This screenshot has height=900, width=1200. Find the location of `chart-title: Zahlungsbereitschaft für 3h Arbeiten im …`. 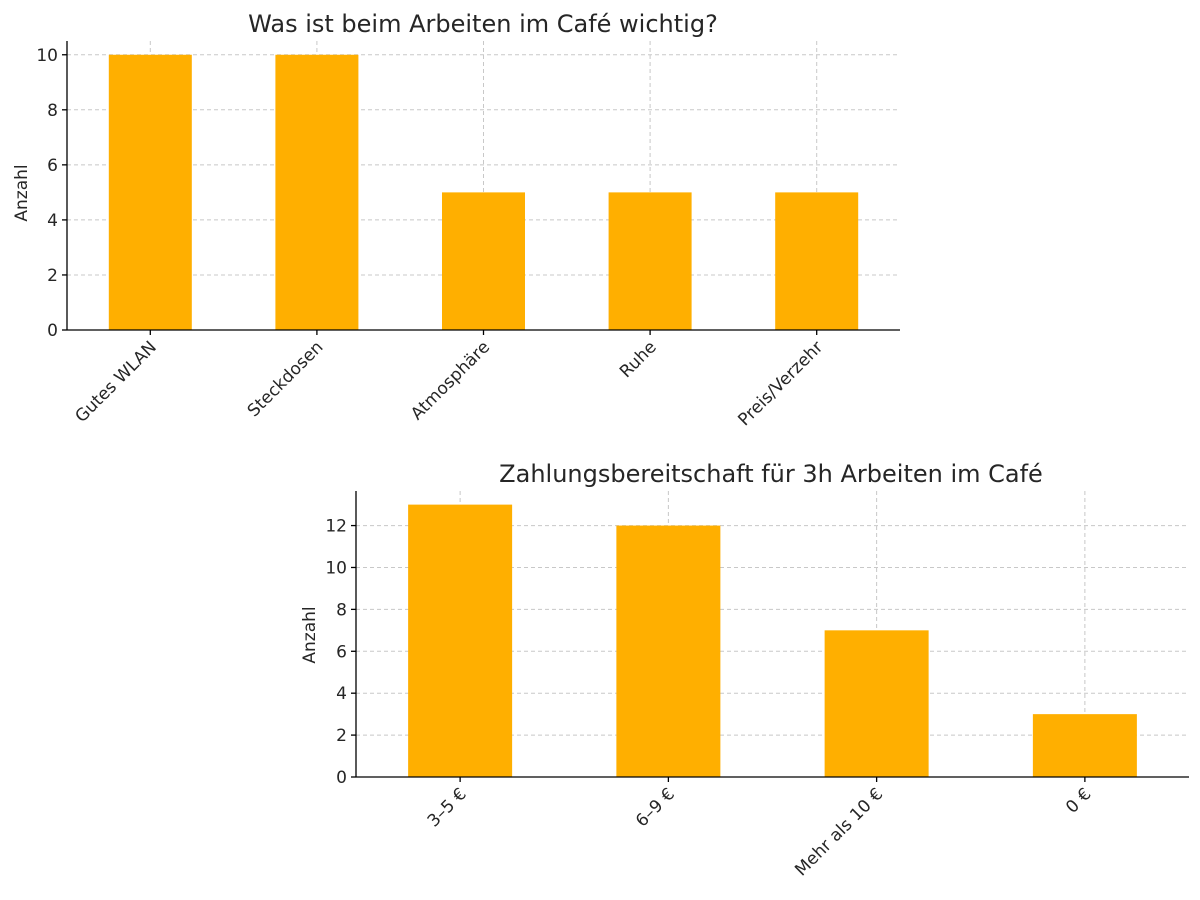

chart-title: Zahlungsbereitschaft für 3h Arbeiten im … is located at coordinates (771, 474).